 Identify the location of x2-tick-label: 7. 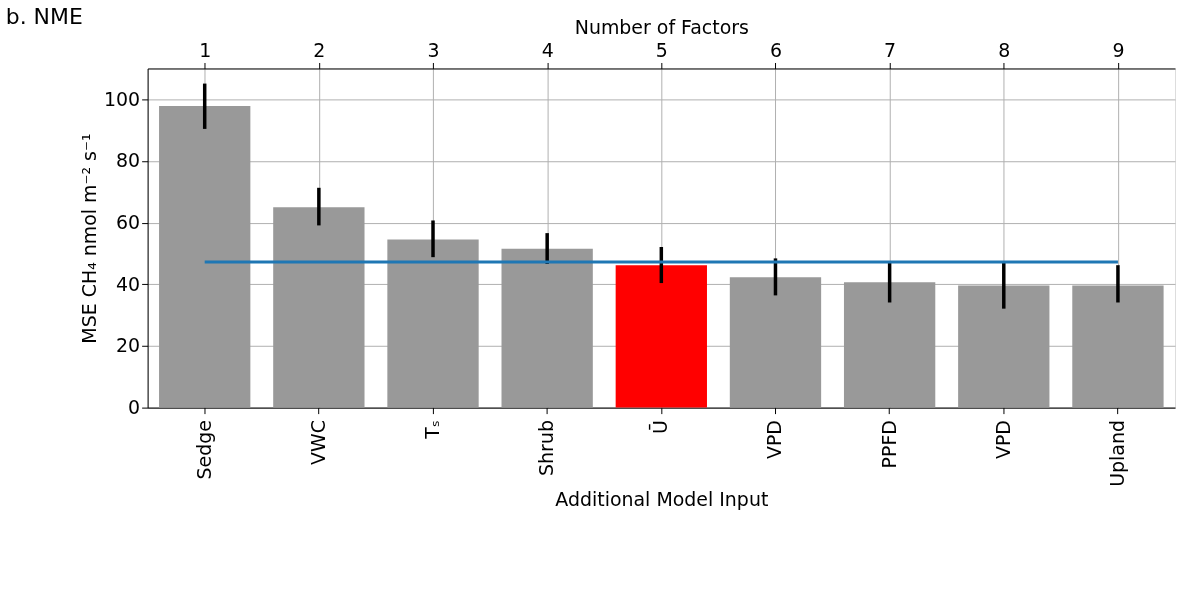
(890, 50).